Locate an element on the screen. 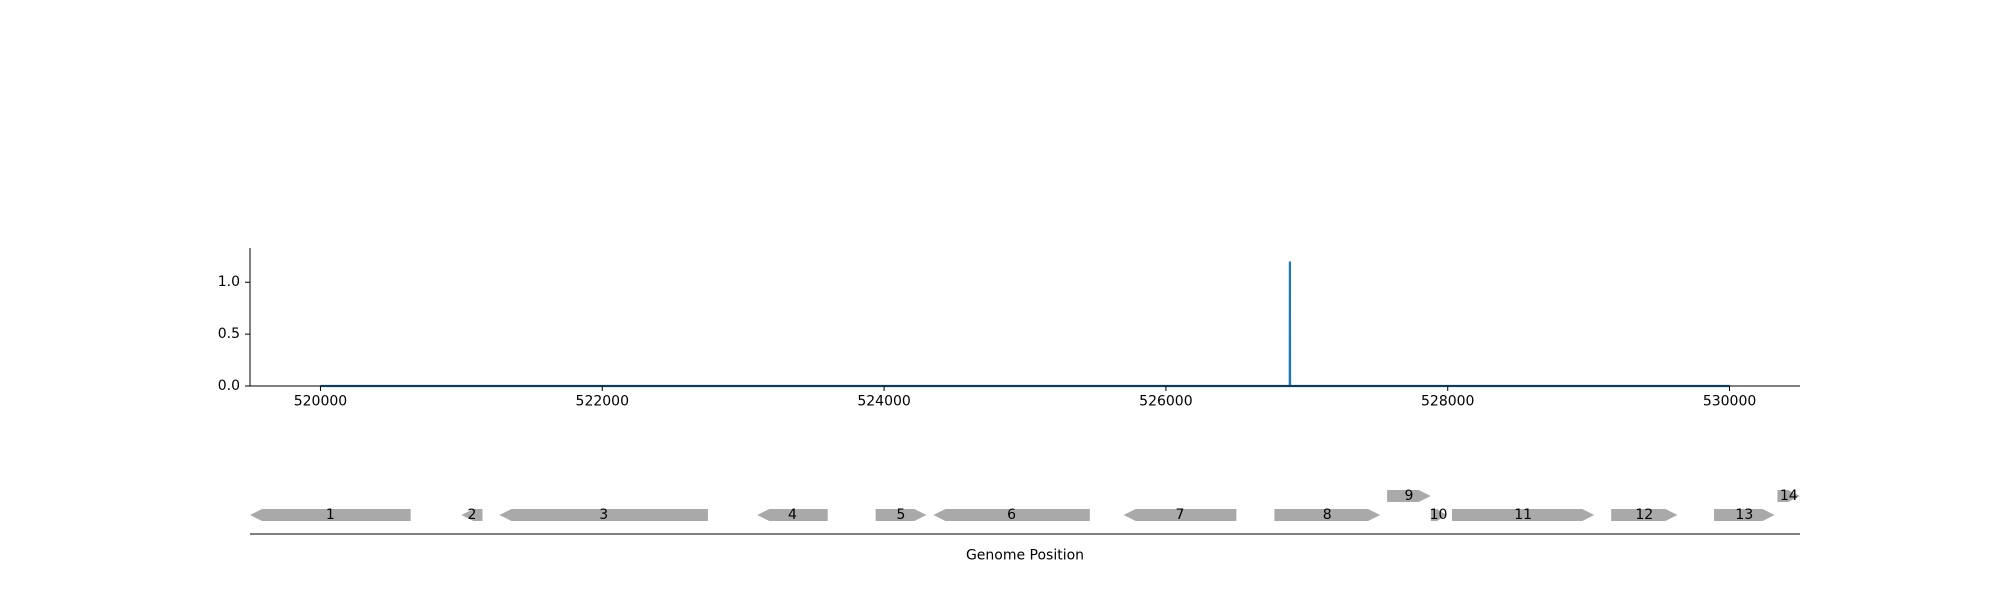 Image resolution: width=2000 pixels, height=600 pixels. gene-label-5: 5 is located at coordinates (901, 515).